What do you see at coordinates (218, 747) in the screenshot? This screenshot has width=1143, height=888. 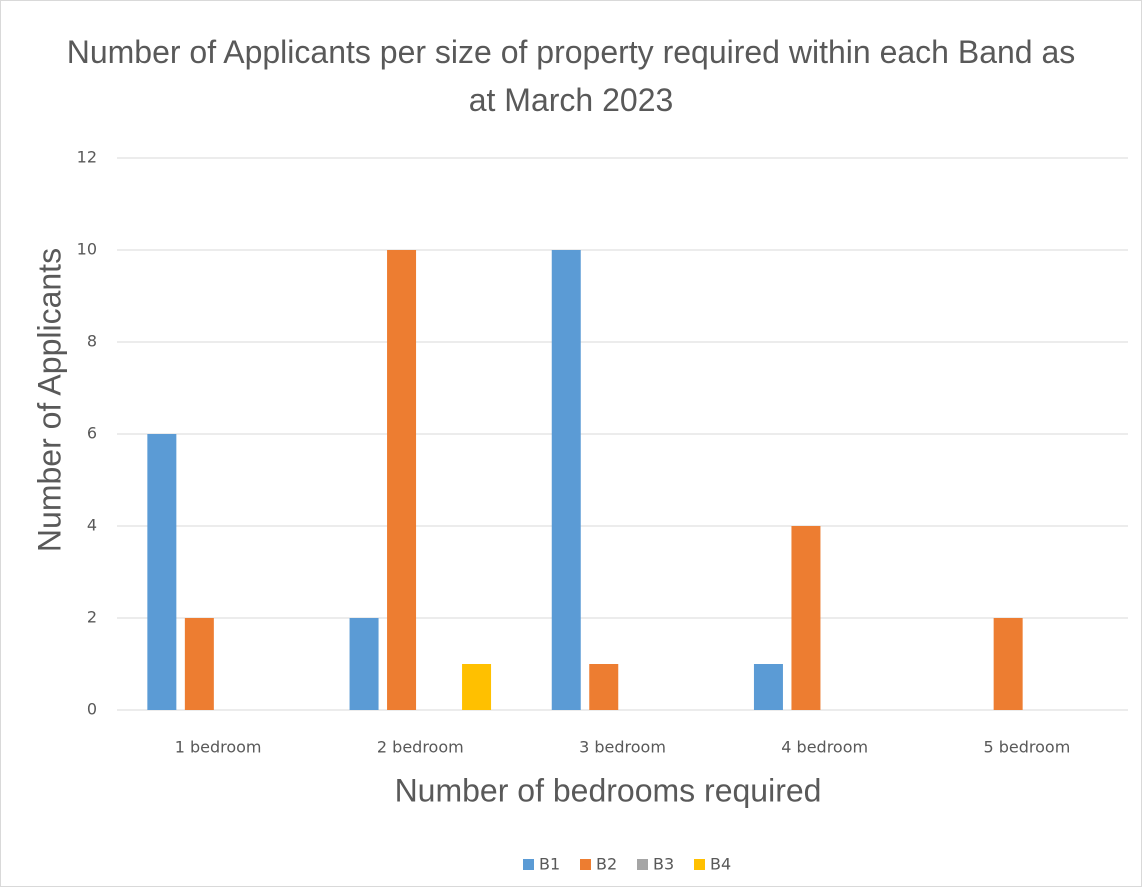 I see `x-tick-label: 1 bedroom` at bounding box center [218, 747].